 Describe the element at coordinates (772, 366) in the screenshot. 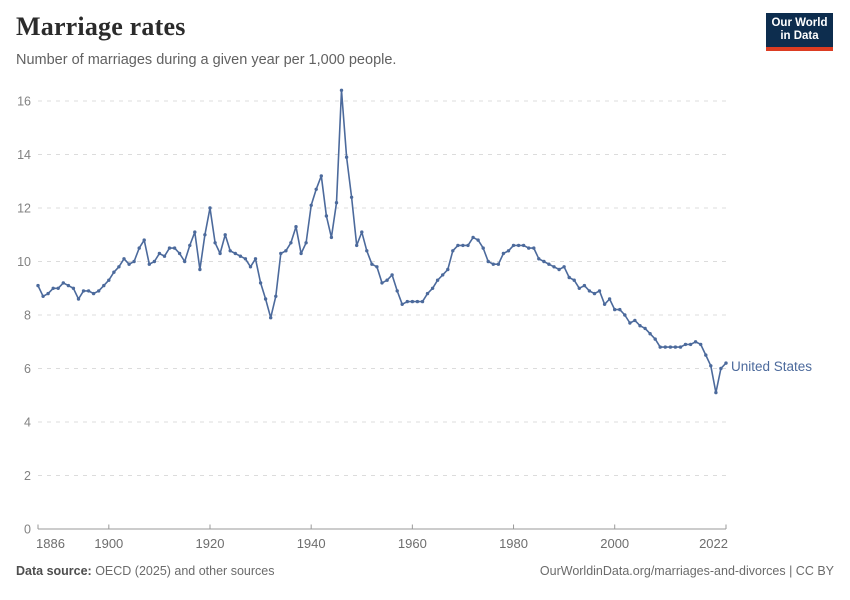

I see `series-entity-label: United States` at that location.